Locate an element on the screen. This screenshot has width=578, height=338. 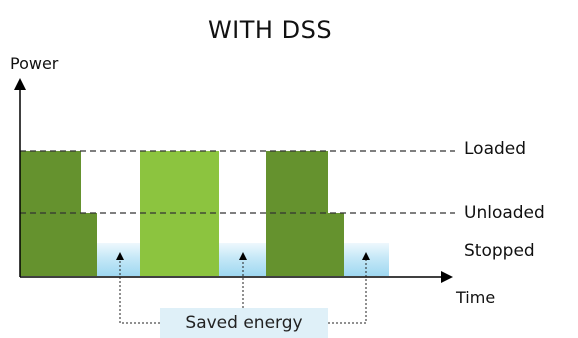
x-axis-label: Time is located at coordinates (476, 297).